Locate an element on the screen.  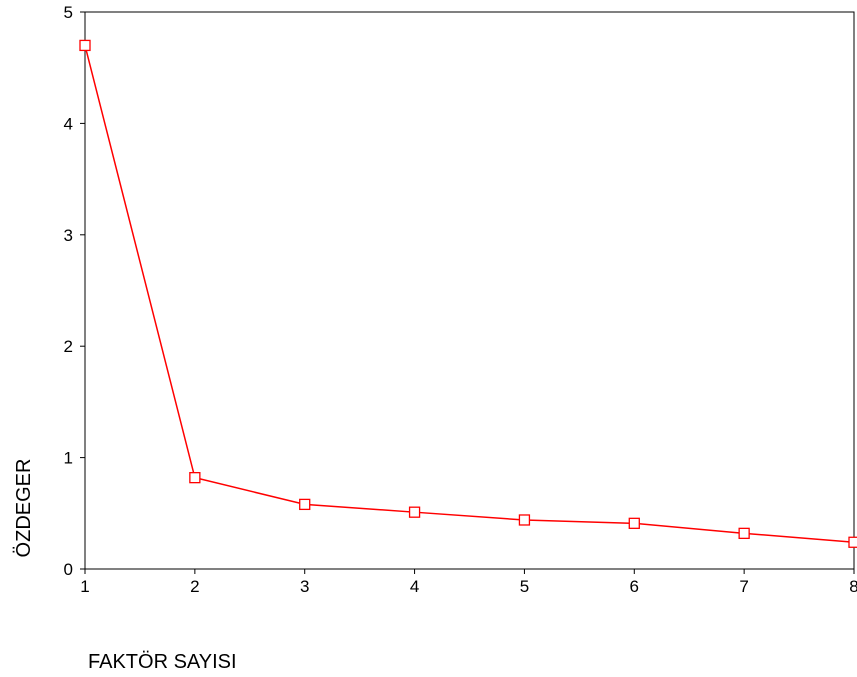
y-tick-label: 0 is located at coordinates (68, 569).